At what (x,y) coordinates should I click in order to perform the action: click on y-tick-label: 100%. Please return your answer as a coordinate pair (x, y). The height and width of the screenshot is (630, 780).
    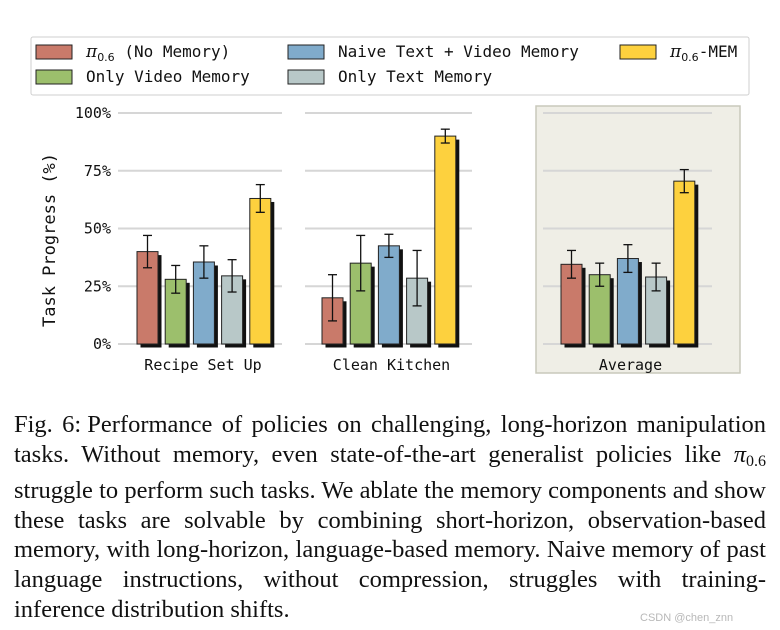
    Looking at the image, I should click on (93, 113).